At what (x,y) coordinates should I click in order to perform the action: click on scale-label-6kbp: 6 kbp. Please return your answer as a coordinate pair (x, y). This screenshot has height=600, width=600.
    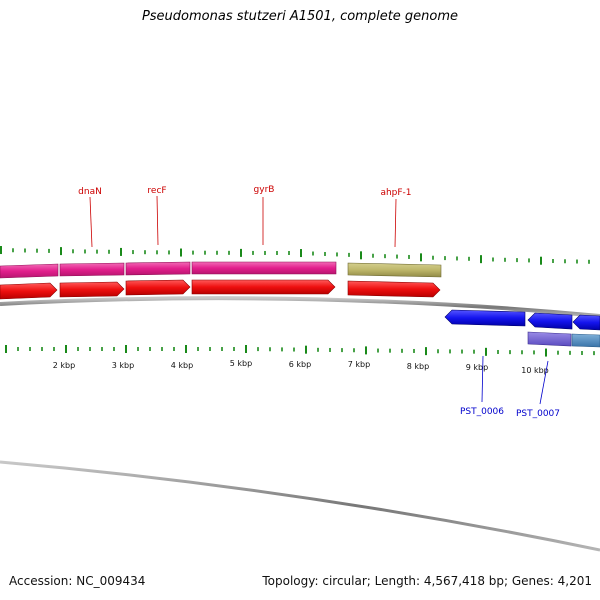
    Looking at the image, I should click on (300, 364).